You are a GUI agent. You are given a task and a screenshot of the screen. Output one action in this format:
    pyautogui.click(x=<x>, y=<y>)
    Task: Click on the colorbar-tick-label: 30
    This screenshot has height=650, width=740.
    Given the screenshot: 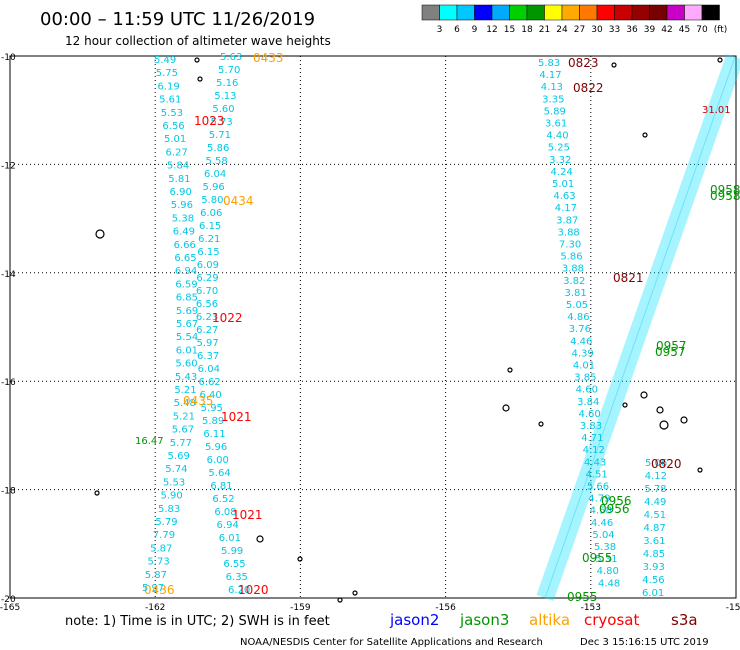 What is the action you would take?
    pyautogui.click(x=597, y=30)
    